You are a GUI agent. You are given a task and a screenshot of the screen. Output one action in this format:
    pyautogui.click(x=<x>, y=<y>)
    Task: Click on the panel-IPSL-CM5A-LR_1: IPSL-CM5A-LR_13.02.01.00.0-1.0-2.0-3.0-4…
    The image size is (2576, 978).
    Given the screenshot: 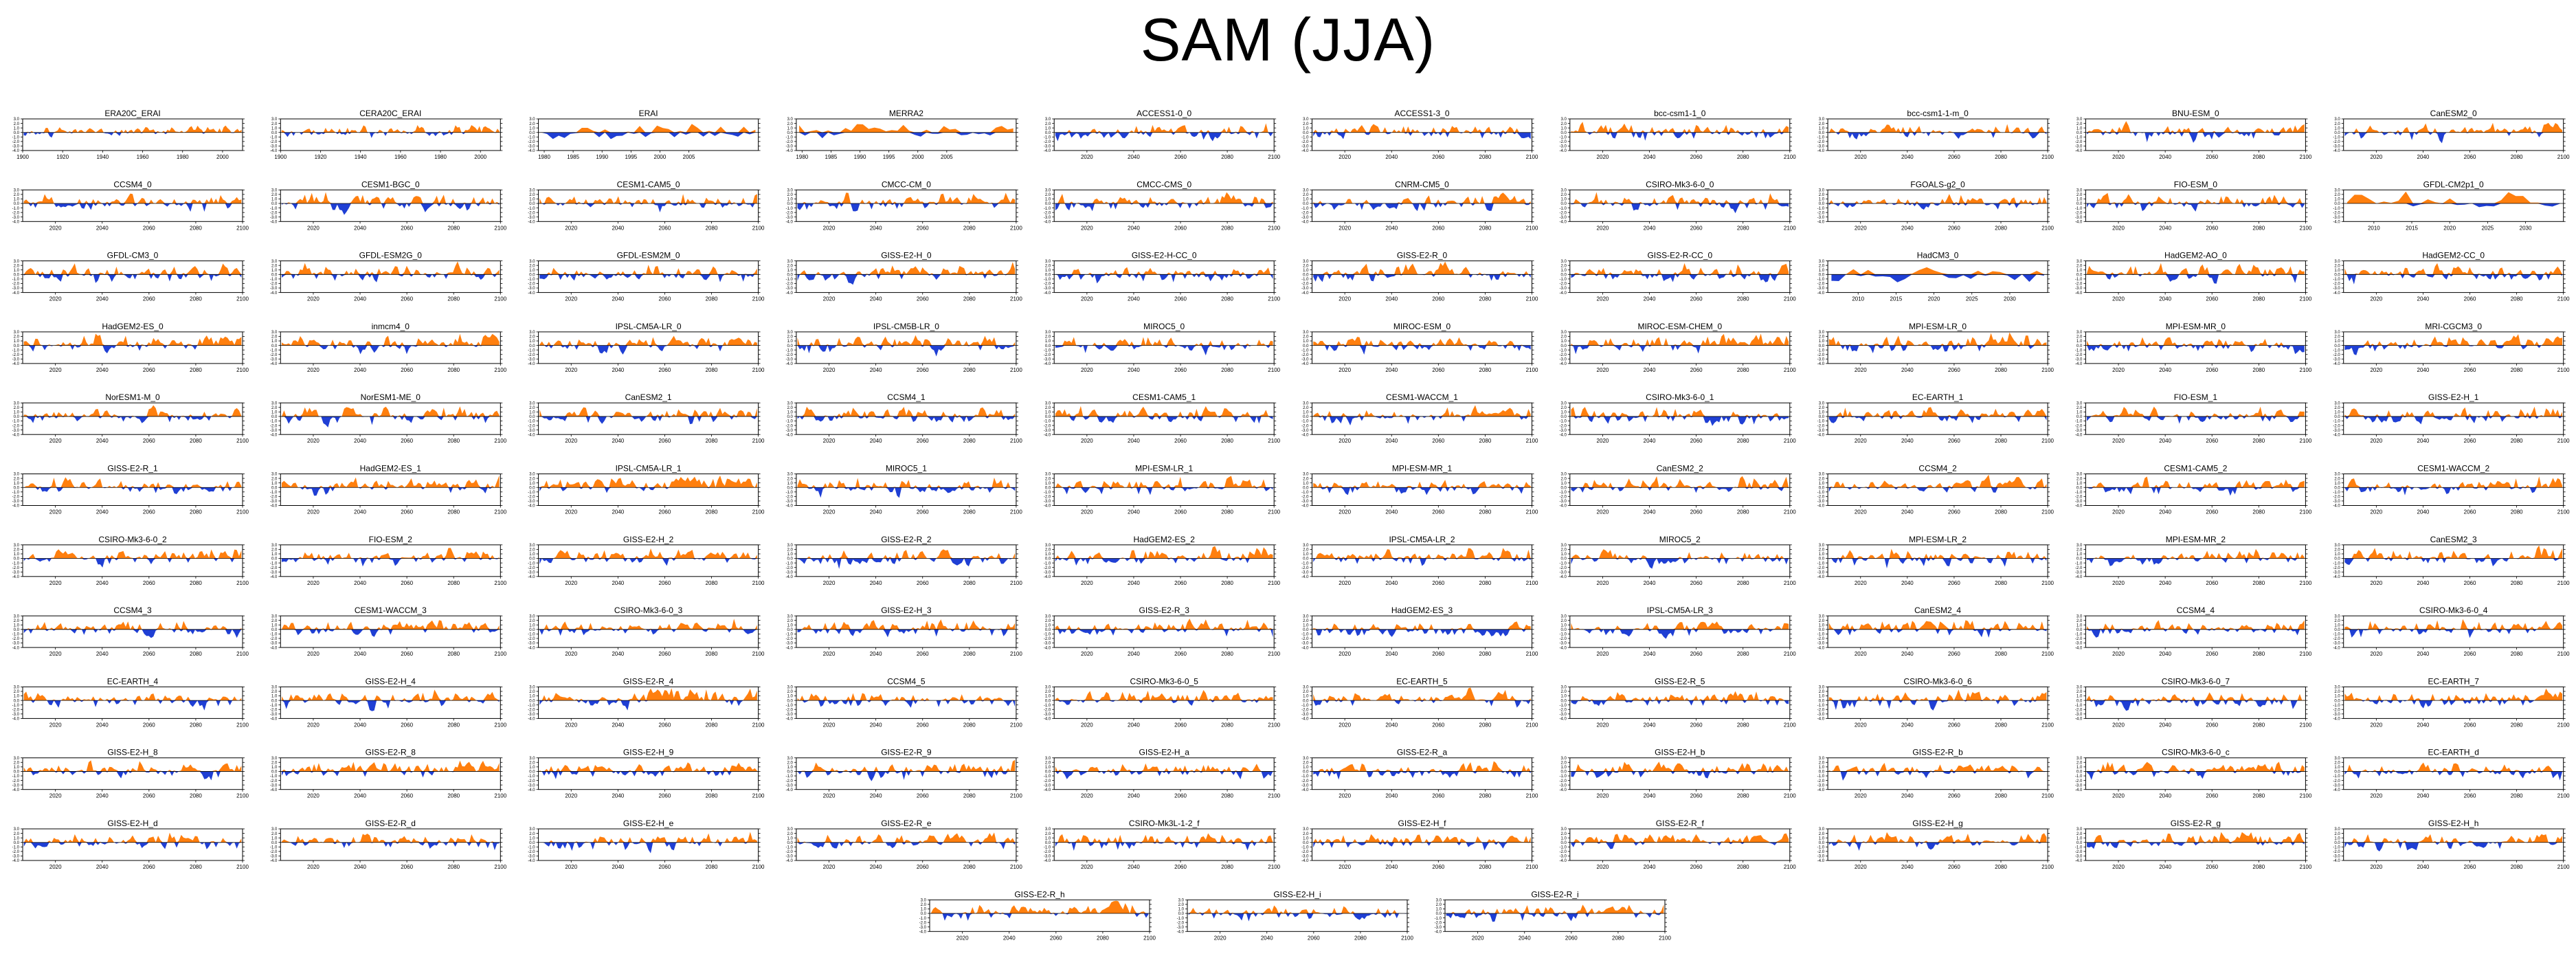 What is the action you would take?
    pyautogui.click(x=646, y=489)
    